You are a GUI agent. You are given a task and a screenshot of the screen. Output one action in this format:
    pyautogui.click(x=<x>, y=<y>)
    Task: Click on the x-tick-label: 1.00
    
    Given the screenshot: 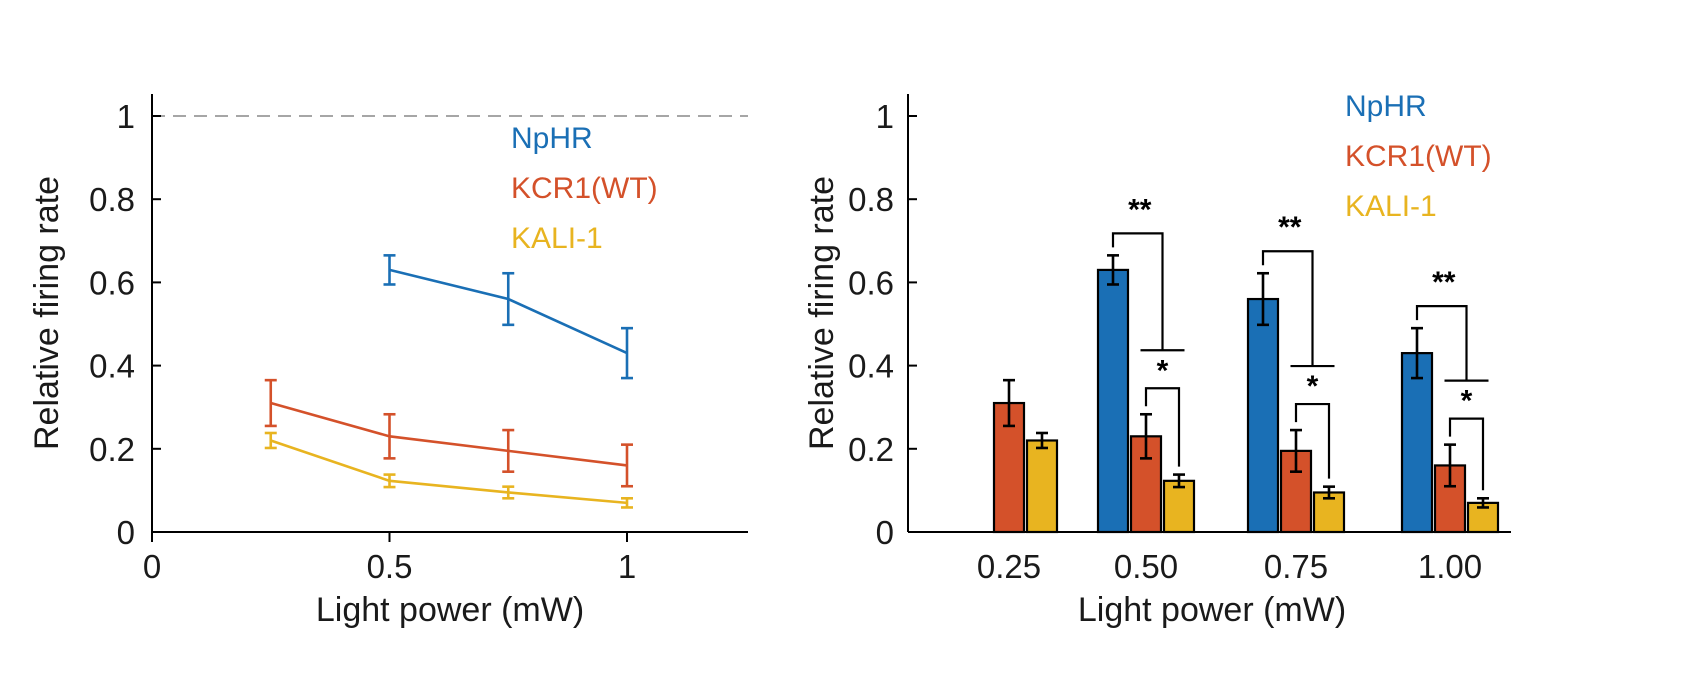 What is the action you would take?
    pyautogui.click(x=1450, y=566)
    